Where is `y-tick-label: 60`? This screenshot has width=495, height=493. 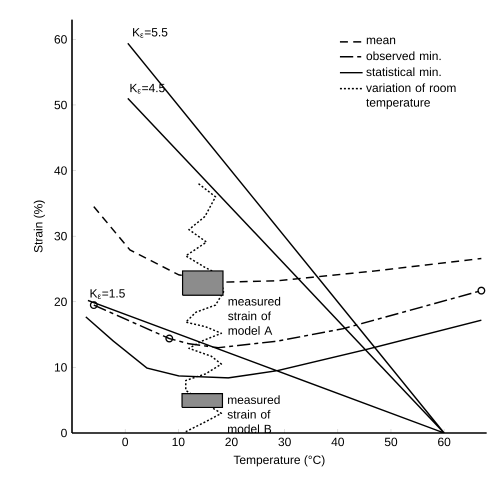
y-tick-label: 60 is located at coordinates (60, 39).